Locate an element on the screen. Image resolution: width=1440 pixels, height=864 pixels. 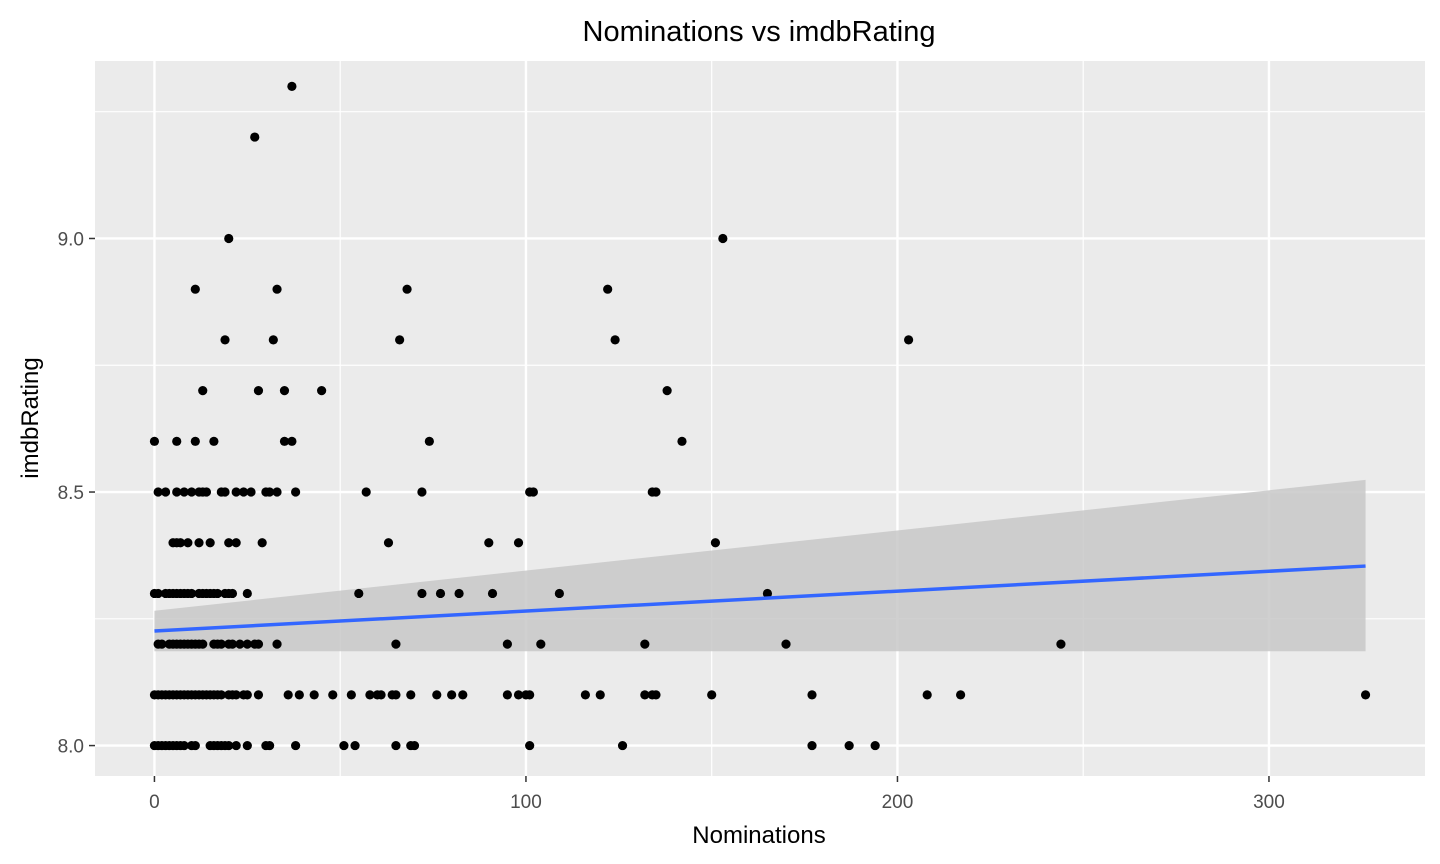
trend-line is located at coordinates (760, 598).